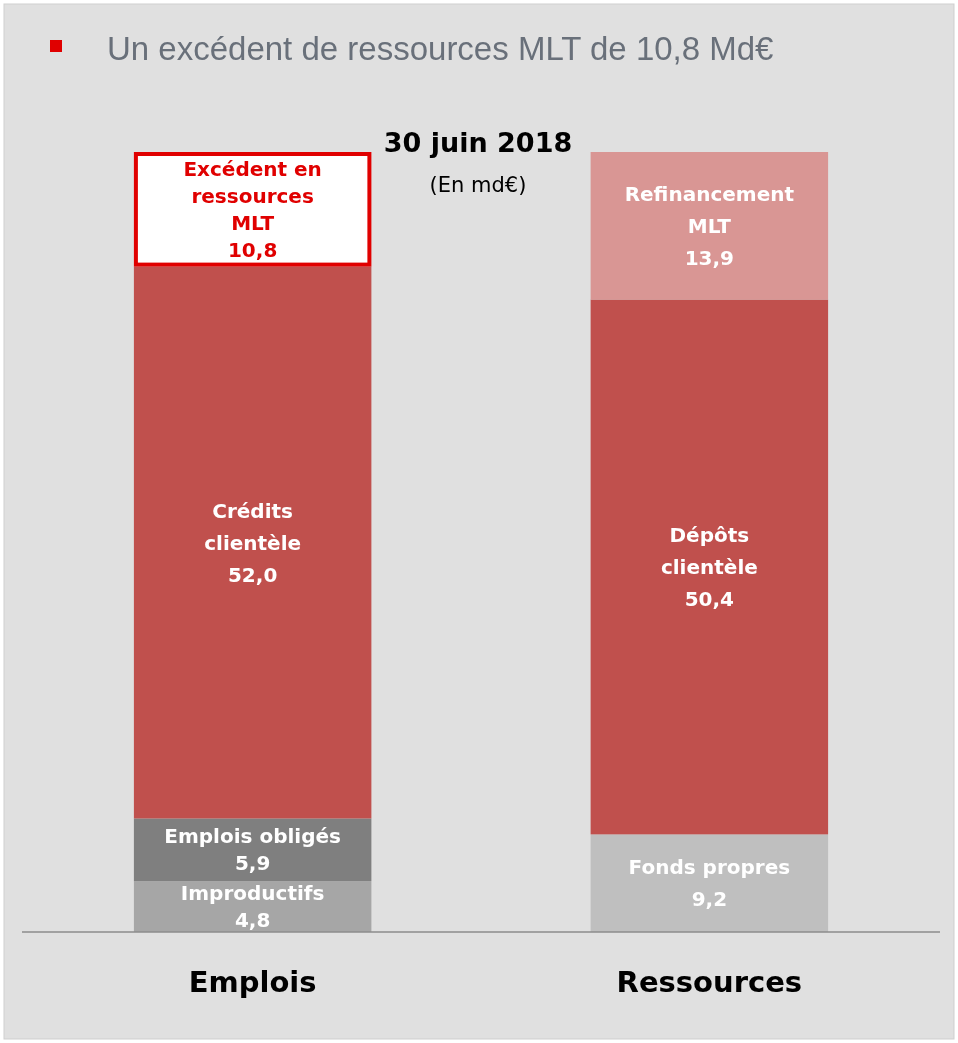  I want to click on series-label: Refinancement MLT, so click(709, 209).